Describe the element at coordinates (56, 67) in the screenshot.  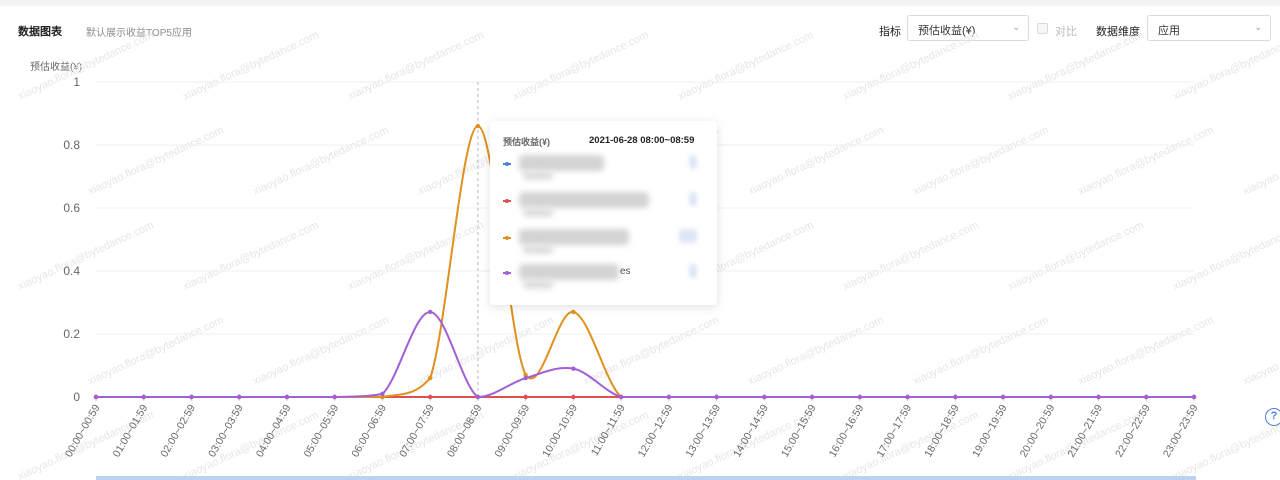
I see `y-axis-label: 预估收益(¥)` at that location.